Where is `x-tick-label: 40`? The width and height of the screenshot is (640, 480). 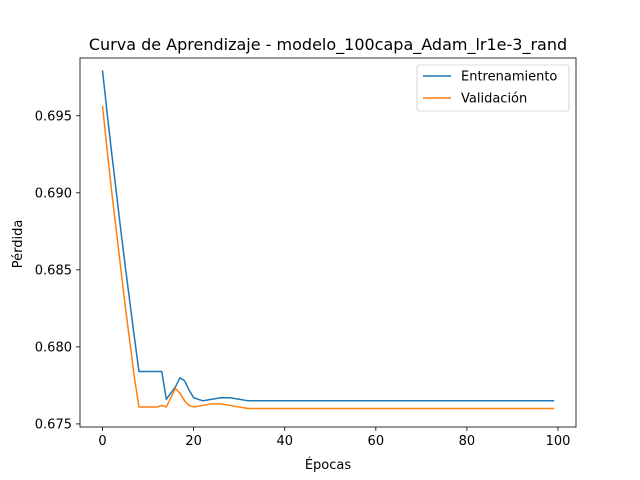
x-tick-label: 40 is located at coordinates (284, 441).